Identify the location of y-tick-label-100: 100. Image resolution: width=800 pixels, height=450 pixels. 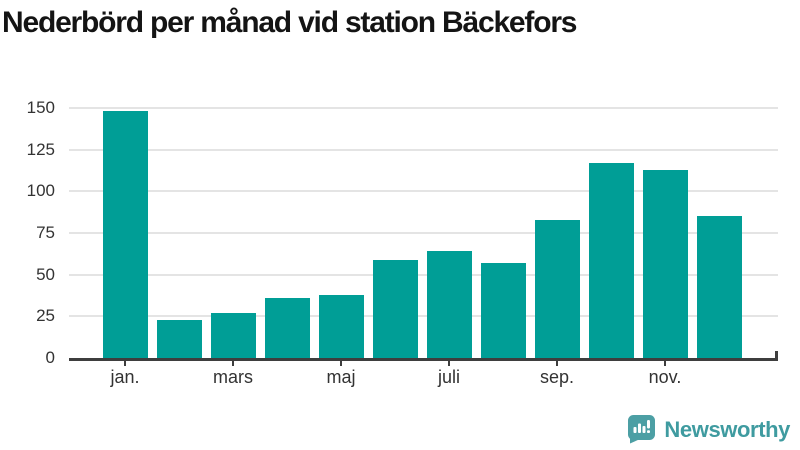
(40, 191).